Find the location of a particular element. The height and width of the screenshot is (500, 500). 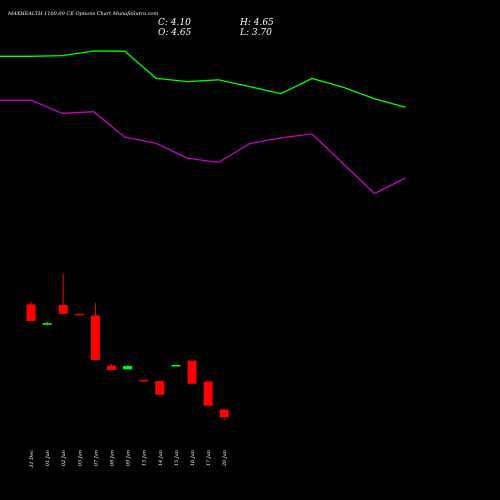

x-tick-label: 17 Jan is located at coordinates (209, 458).